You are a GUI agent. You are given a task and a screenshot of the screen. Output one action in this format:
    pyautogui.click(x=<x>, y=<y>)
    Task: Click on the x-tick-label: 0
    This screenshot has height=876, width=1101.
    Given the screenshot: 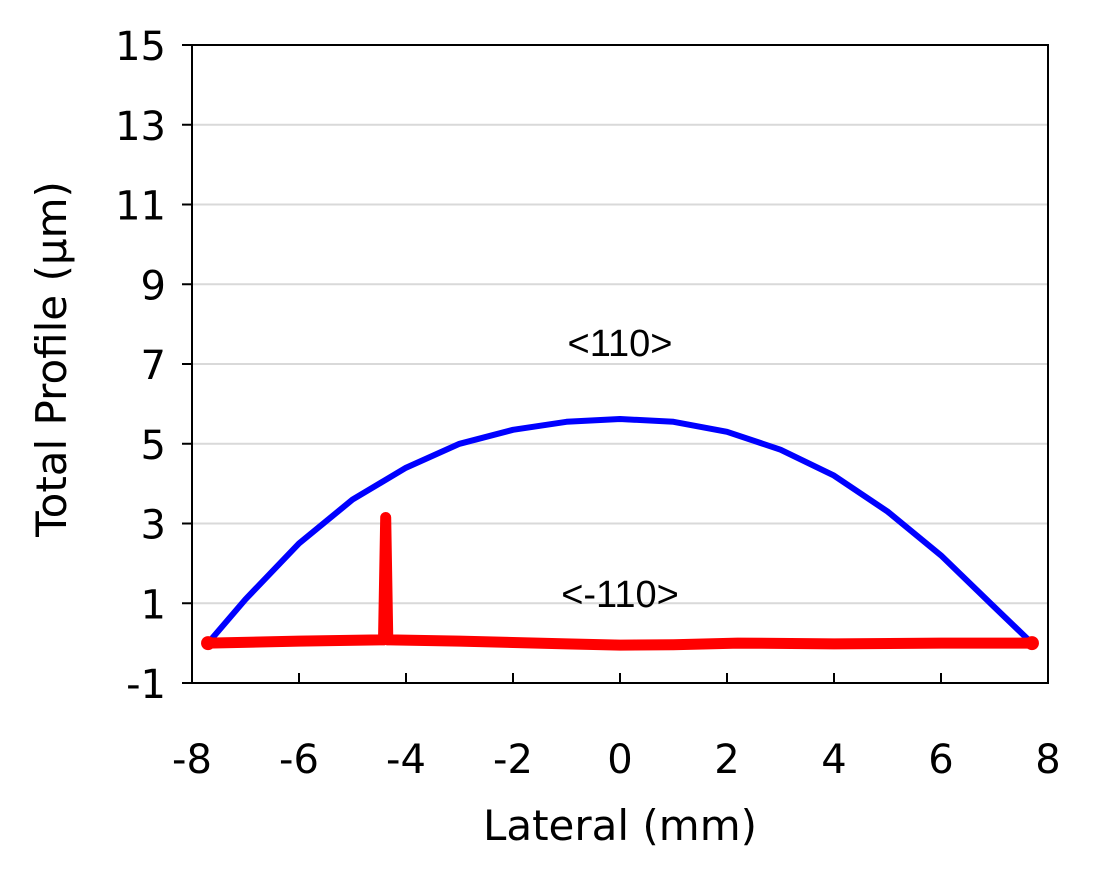 What is the action you would take?
    pyautogui.click(x=619, y=760)
    